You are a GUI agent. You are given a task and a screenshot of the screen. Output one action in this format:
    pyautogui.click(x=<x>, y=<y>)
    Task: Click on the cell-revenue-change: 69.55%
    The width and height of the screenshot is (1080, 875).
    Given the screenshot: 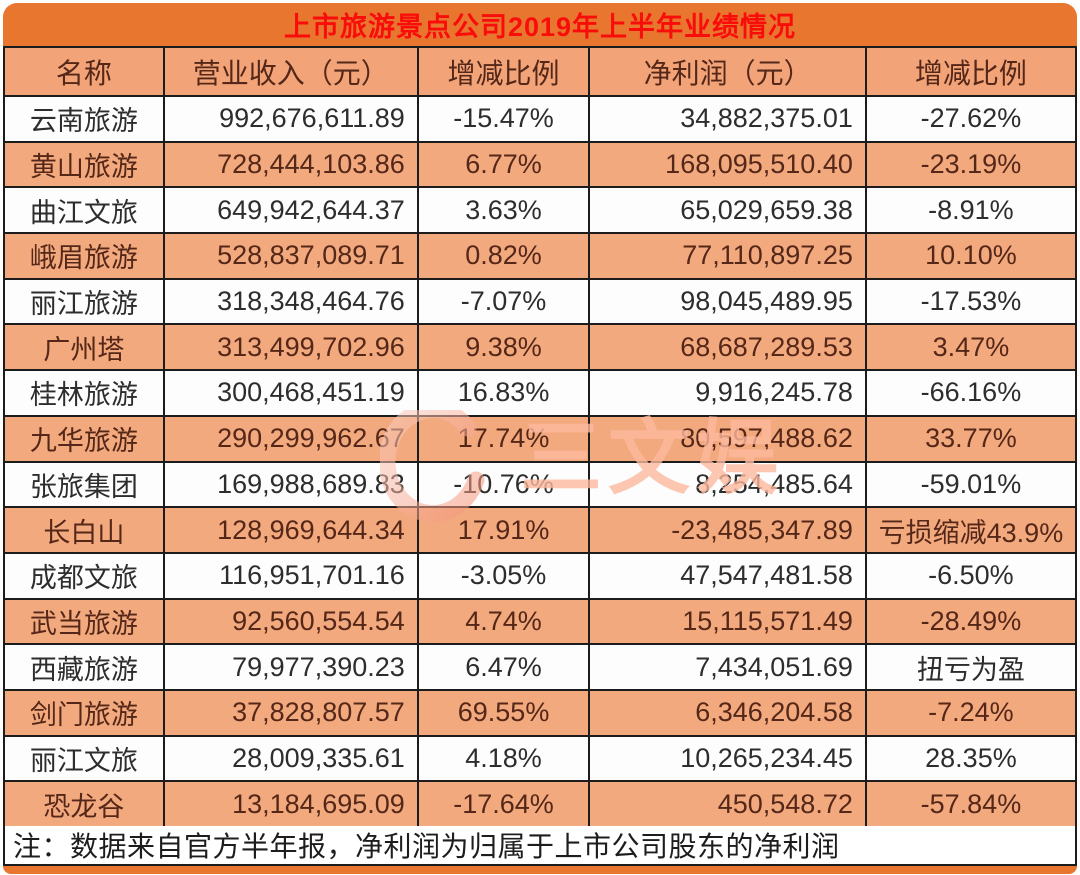 What is the action you would take?
    pyautogui.click(x=503, y=712)
    